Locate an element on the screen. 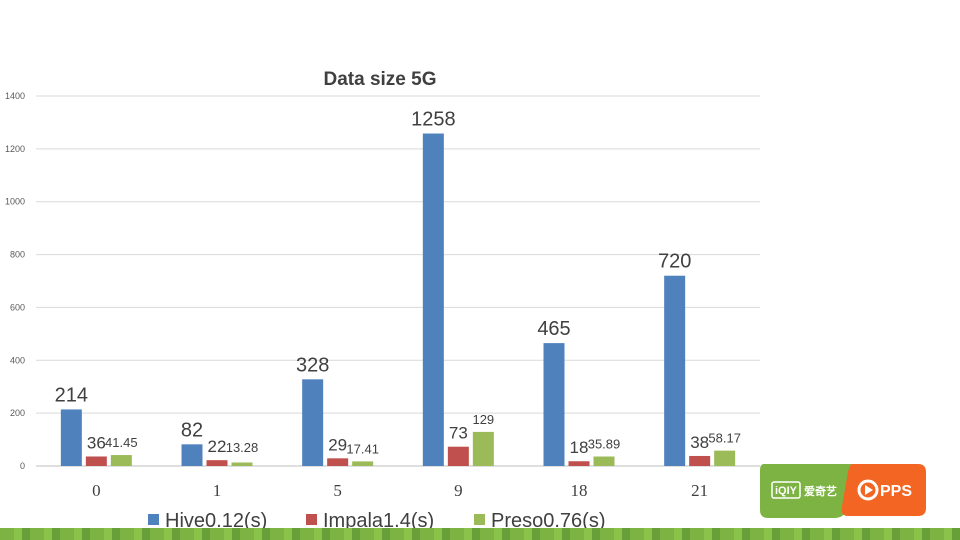 The height and width of the screenshot is (540, 960). data-label: 465 is located at coordinates (553, 329).